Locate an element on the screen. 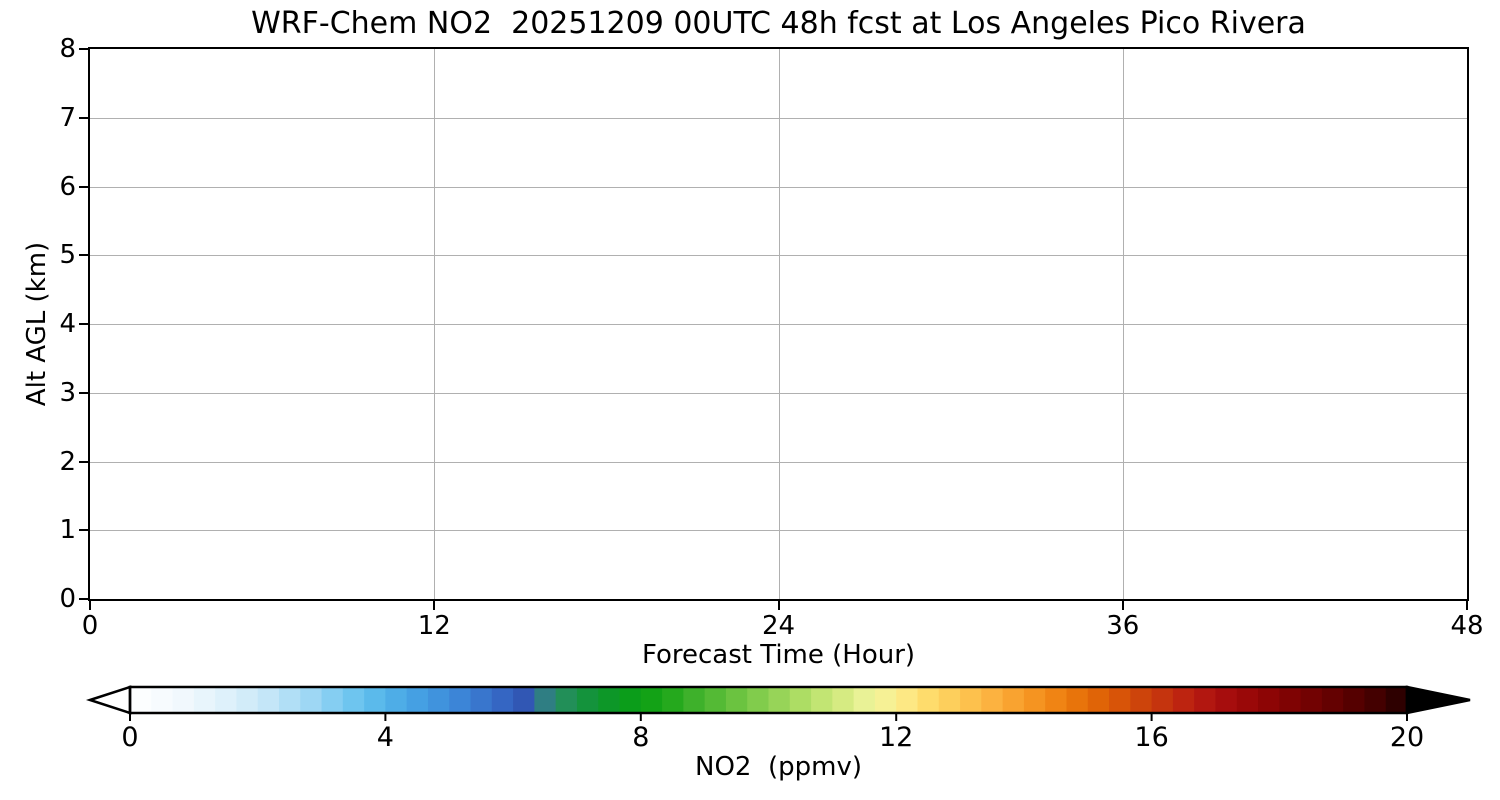  colorbar-extend-min-arrow is located at coordinates (108, 700).